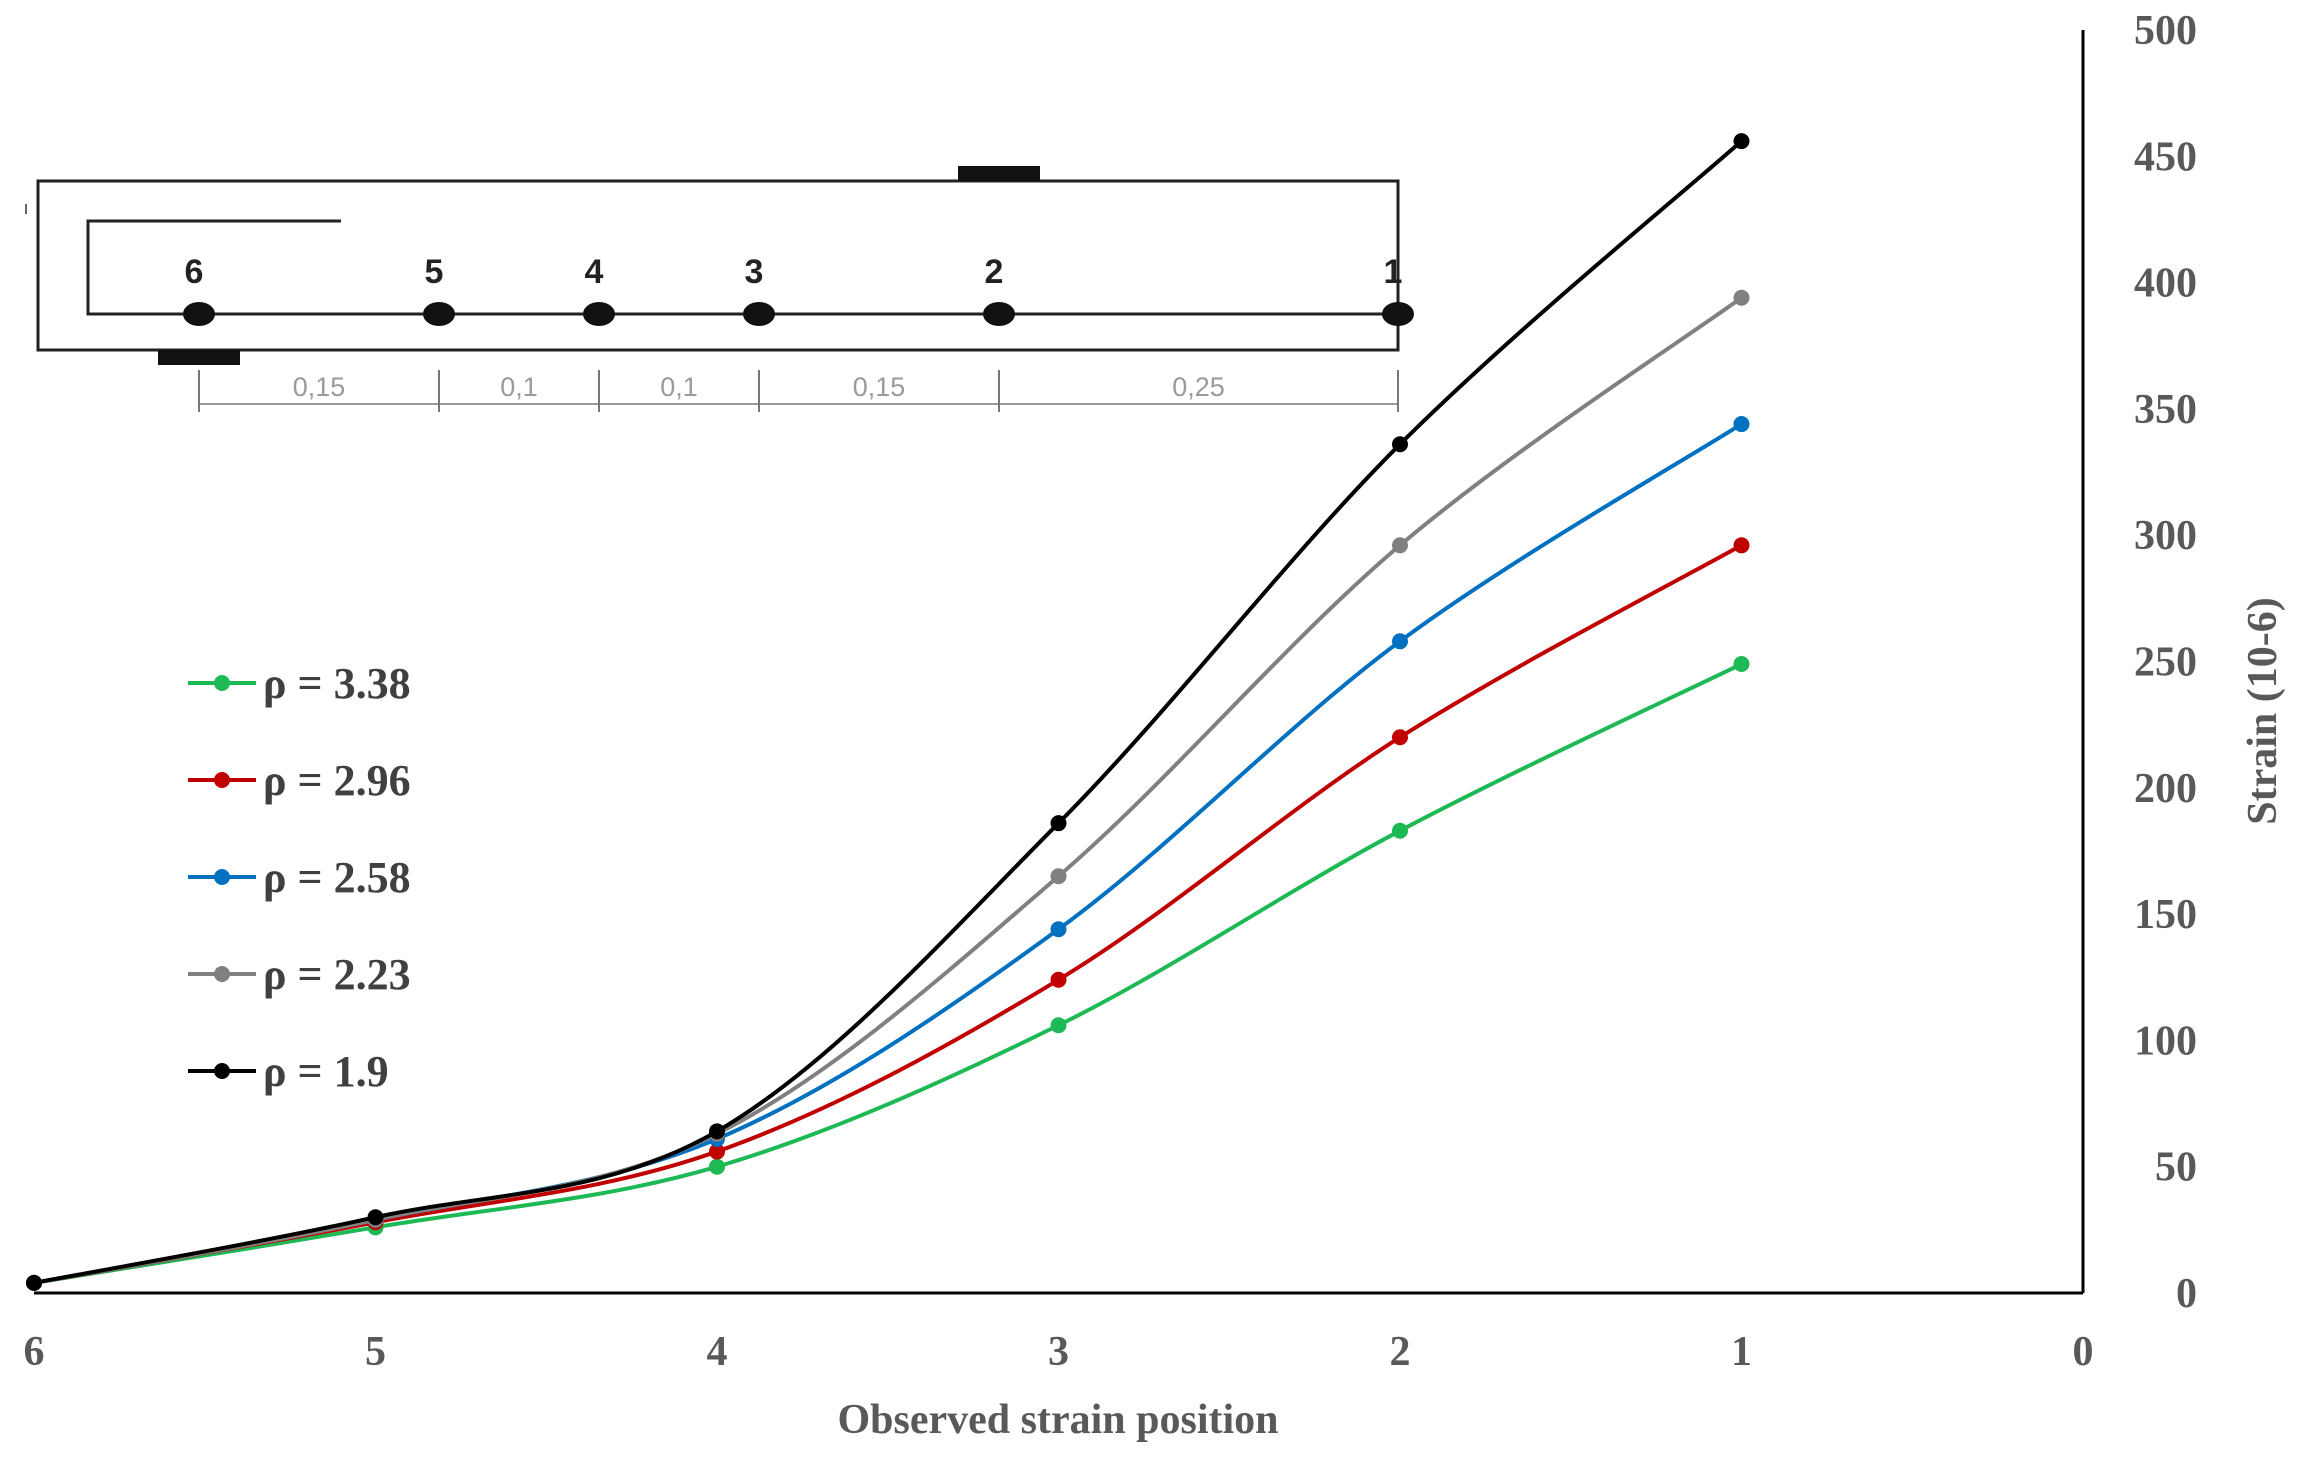  Describe the element at coordinates (2165, 536) in the screenshot. I see `y-tick-label: 300` at that location.